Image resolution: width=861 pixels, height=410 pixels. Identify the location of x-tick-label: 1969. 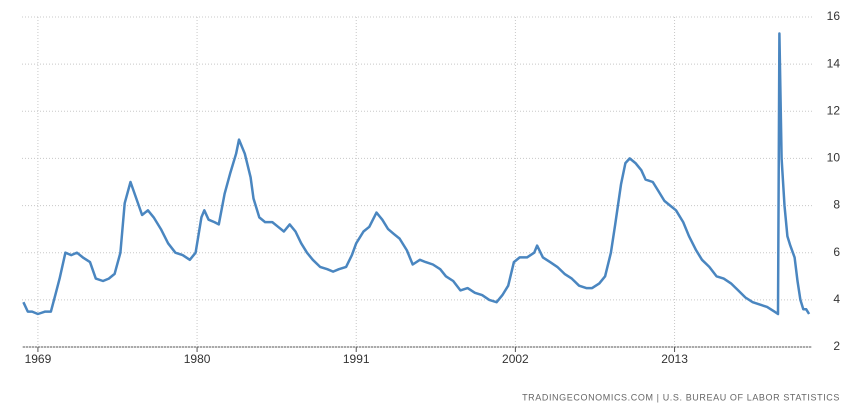
(38, 359).